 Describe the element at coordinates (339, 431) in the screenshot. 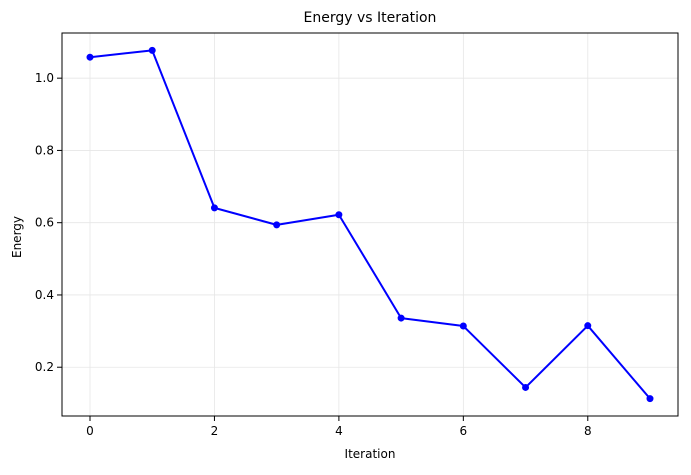

I see `x-tick-label: 4` at that location.